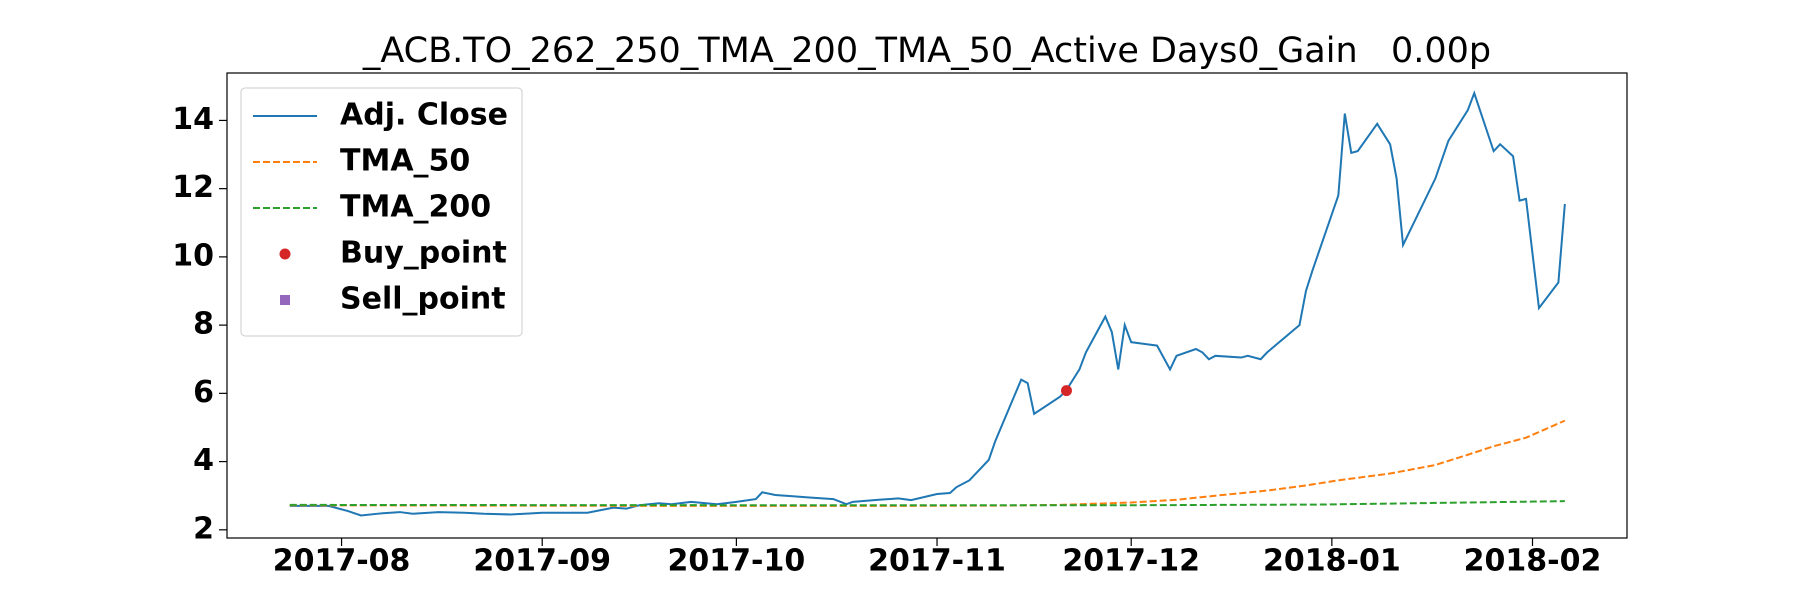 Image resolution: width=1800 pixels, height=600 pixels. Describe the element at coordinates (203, 324) in the screenshot. I see `y-tick-label: 8` at that location.